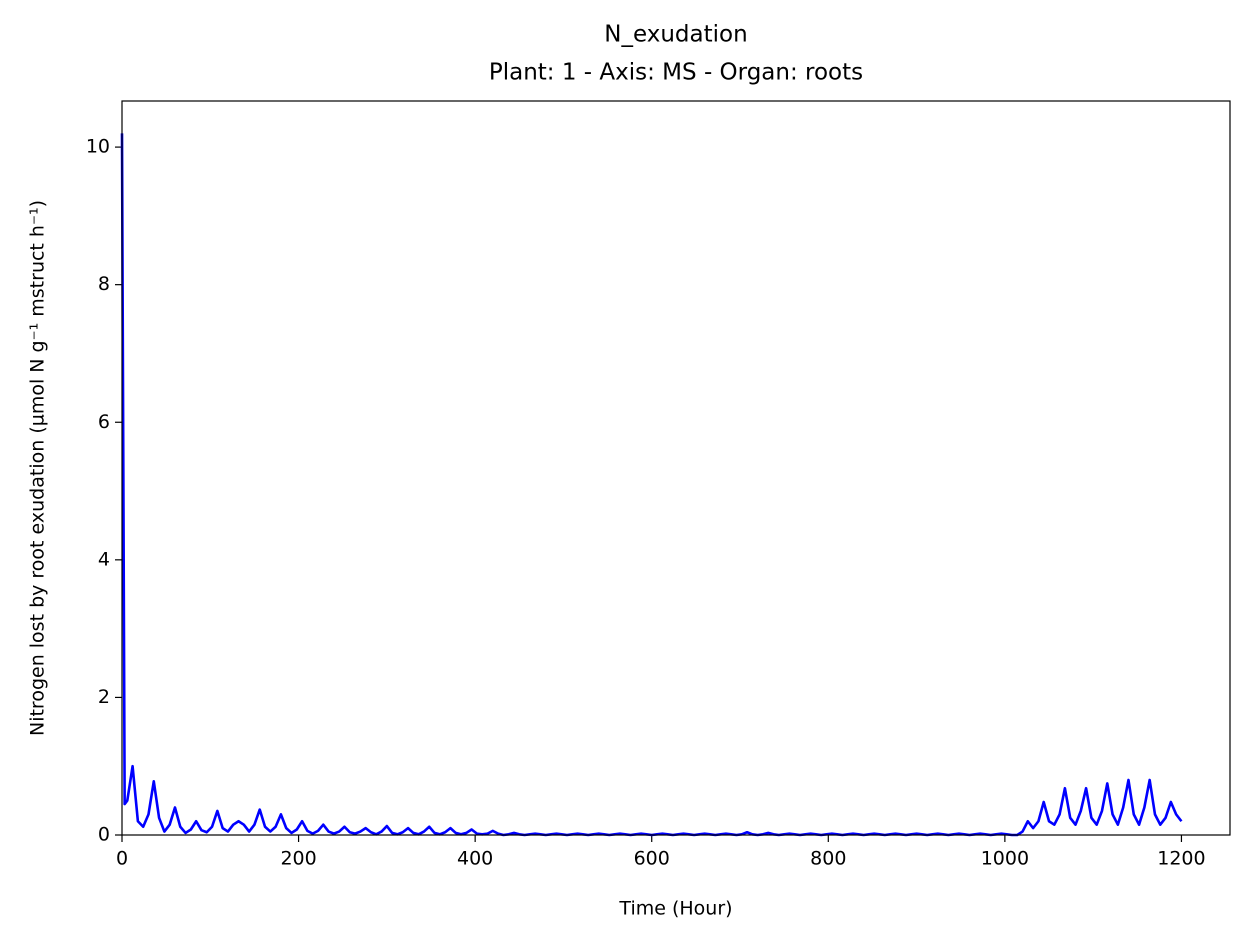 This screenshot has height=943, width=1252. I want to click on x-tick-label: 1200, so click(1181, 859).